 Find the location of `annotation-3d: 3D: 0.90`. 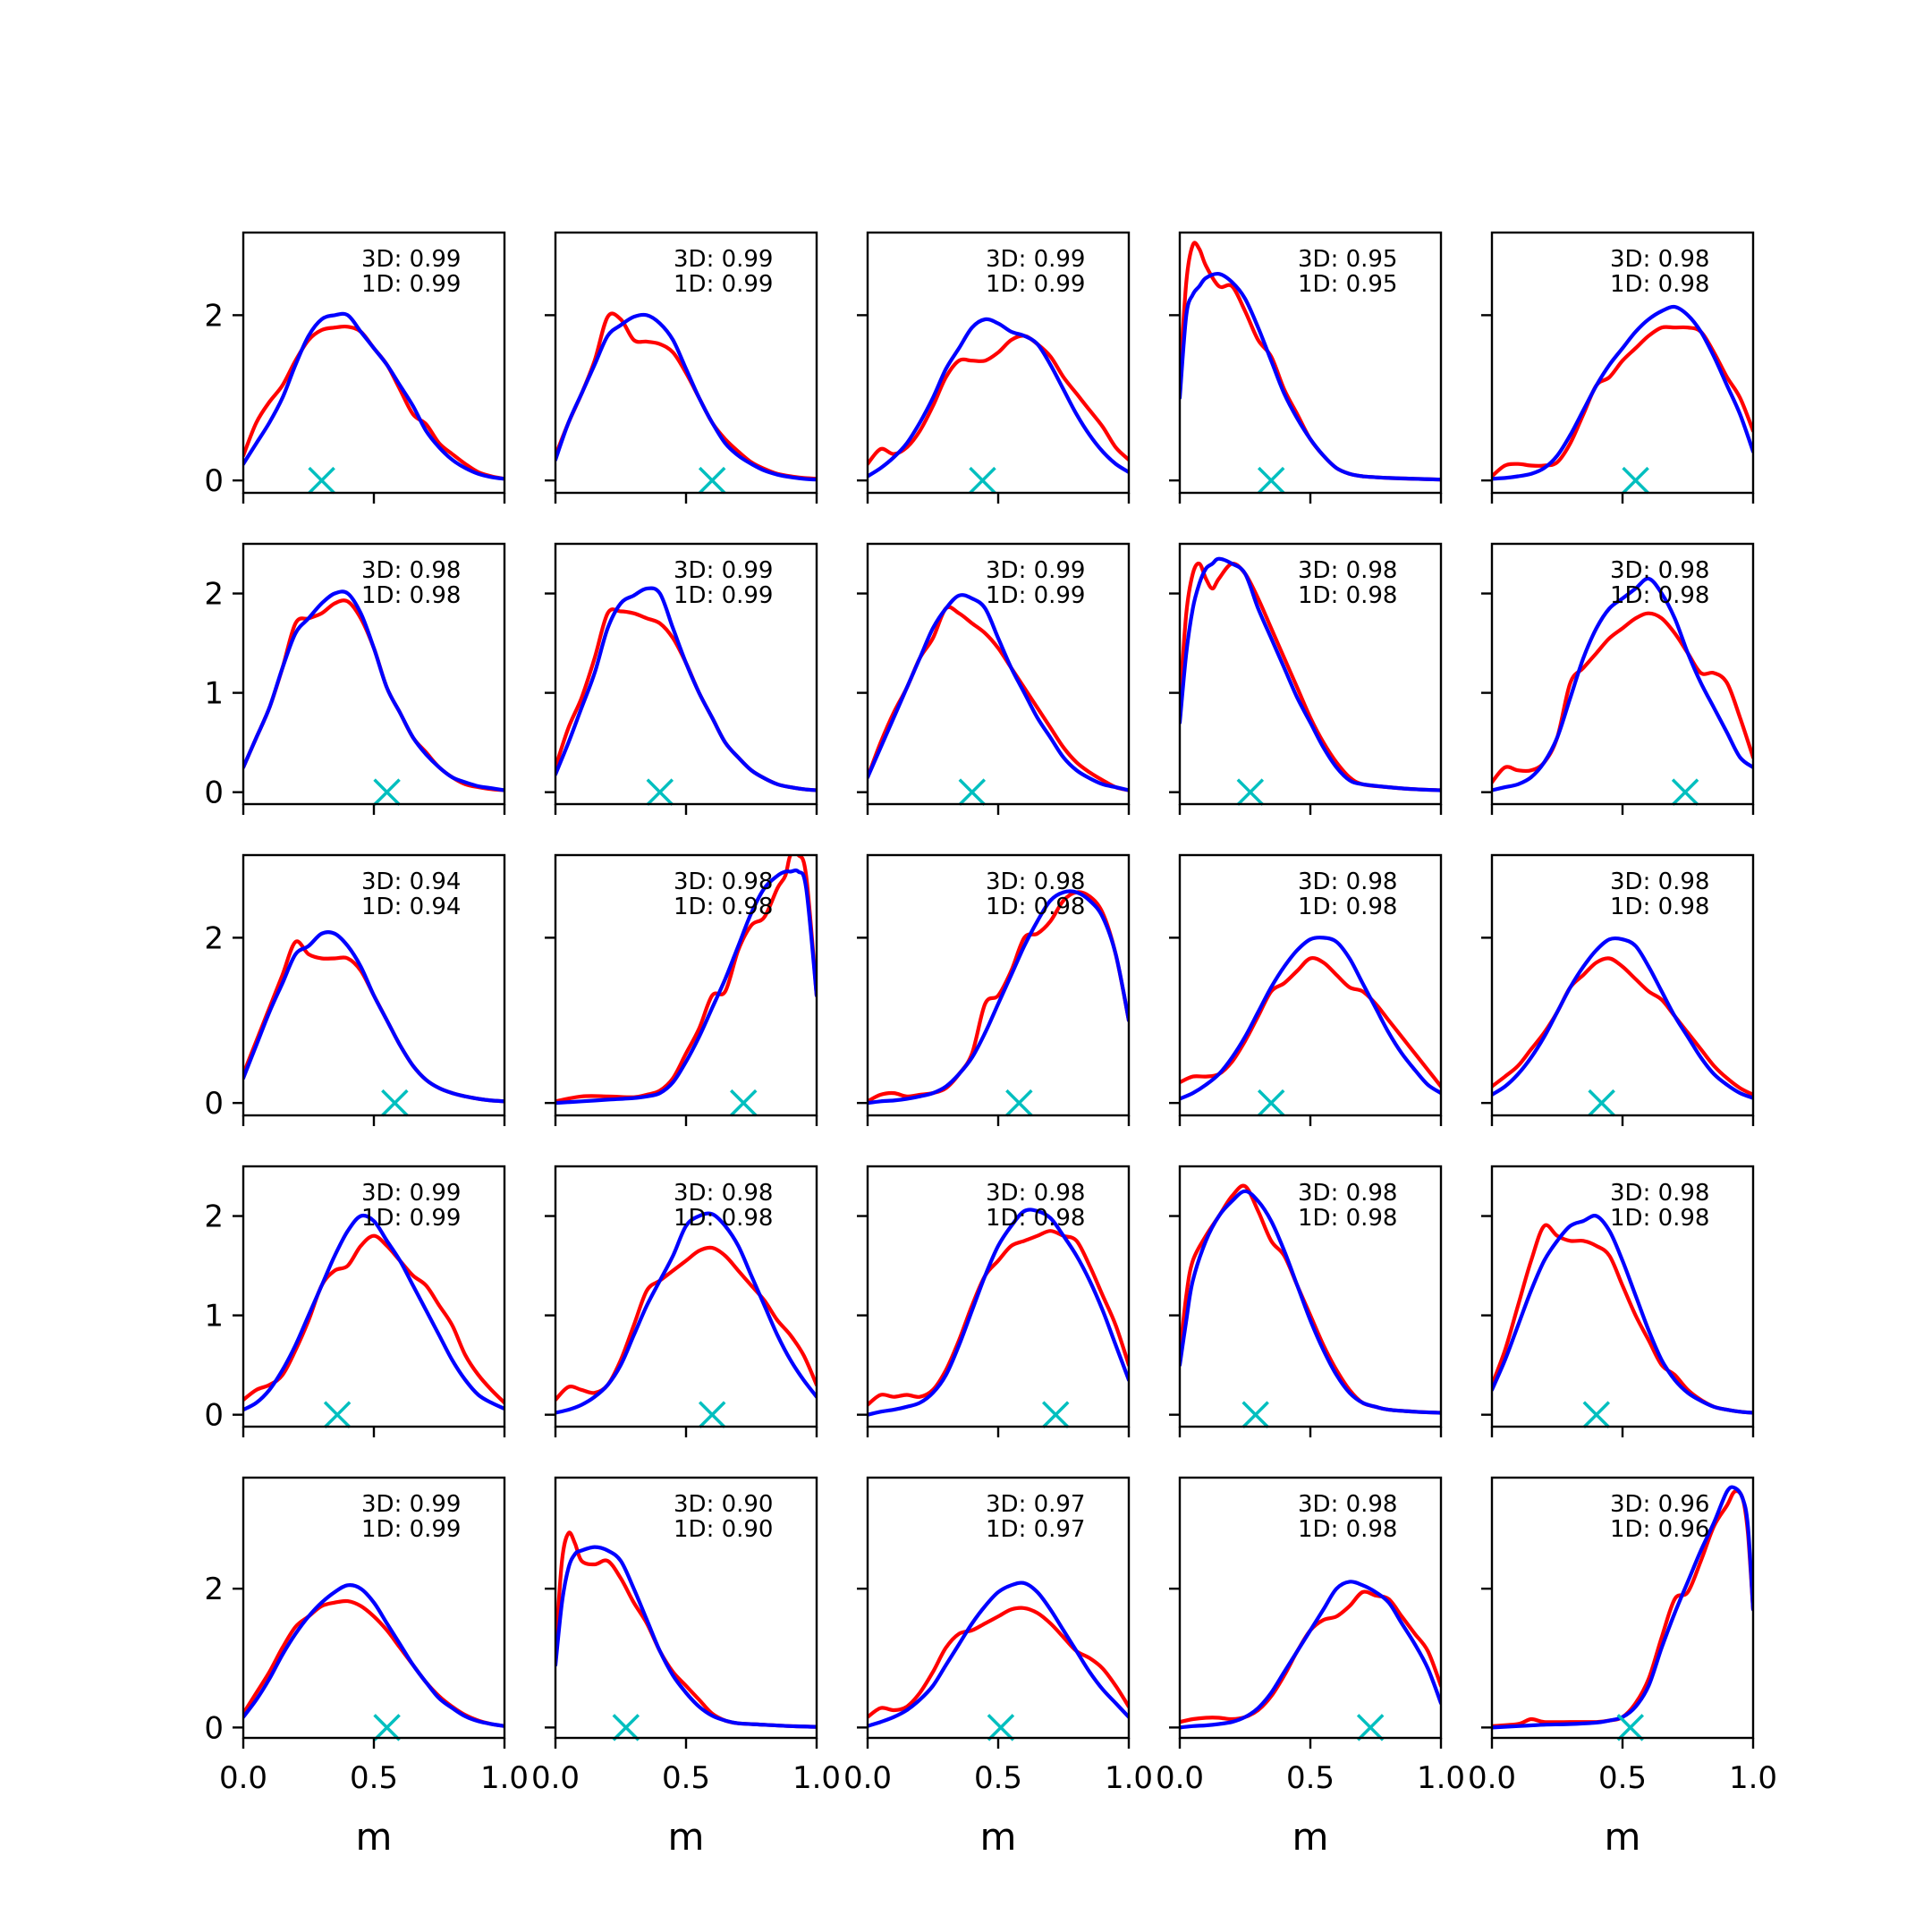

annotation-3d: 3D: 0.90 is located at coordinates (723, 1504).